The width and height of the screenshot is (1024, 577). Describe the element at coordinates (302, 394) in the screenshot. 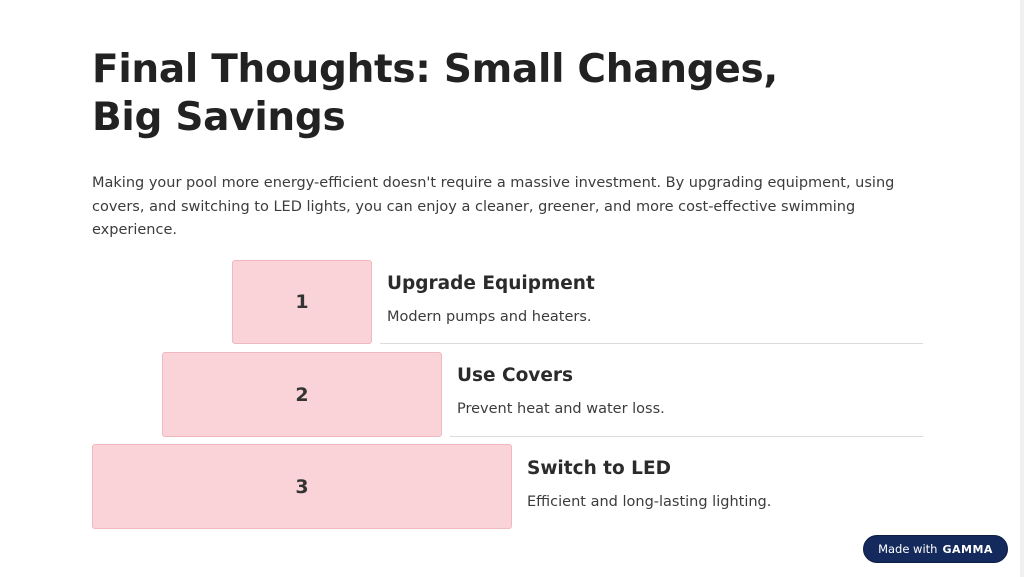

I see `step-2-box: 2` at that location.